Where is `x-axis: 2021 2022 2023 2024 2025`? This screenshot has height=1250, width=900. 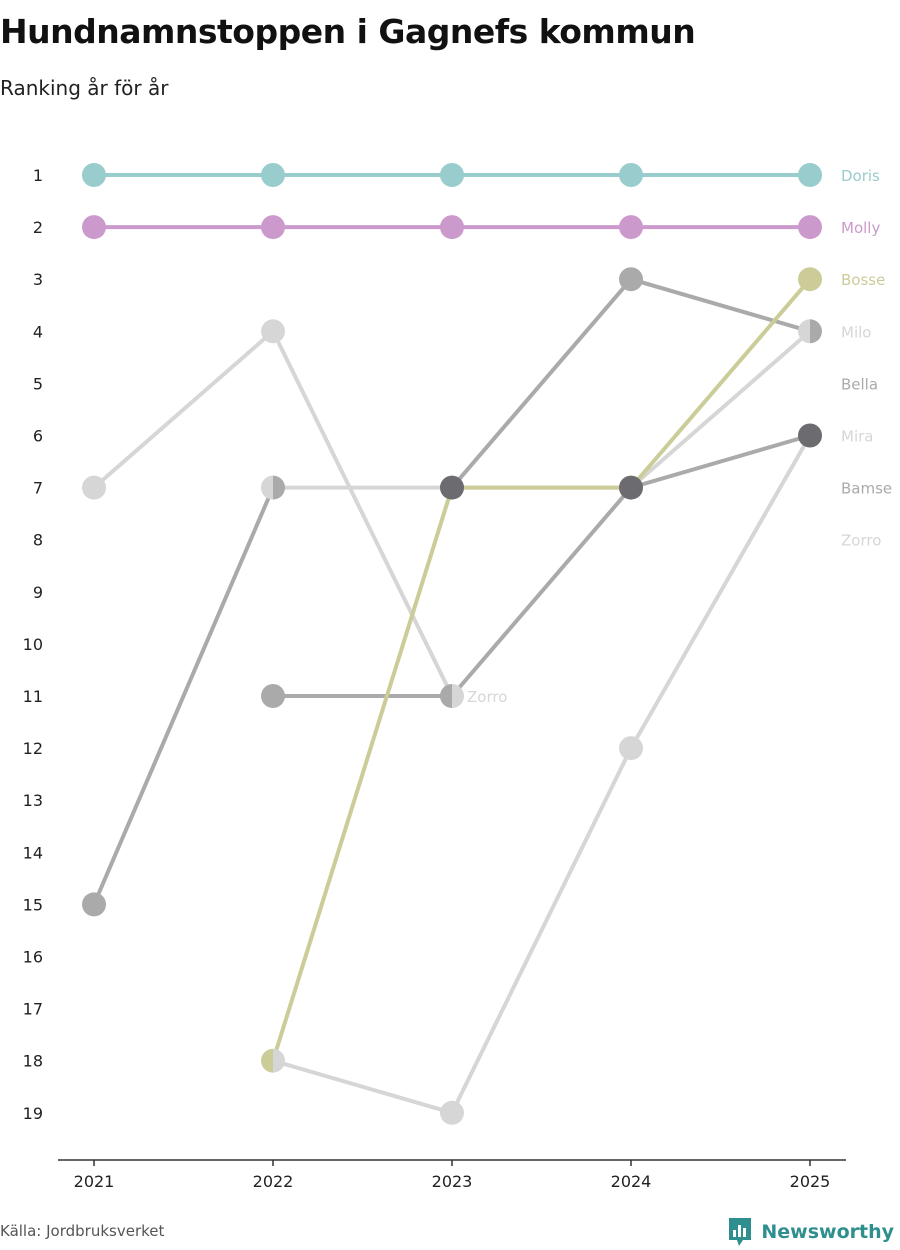 x-axis: 2021 2022 2023 2024 2025 is located at coordinates (452, 1175).